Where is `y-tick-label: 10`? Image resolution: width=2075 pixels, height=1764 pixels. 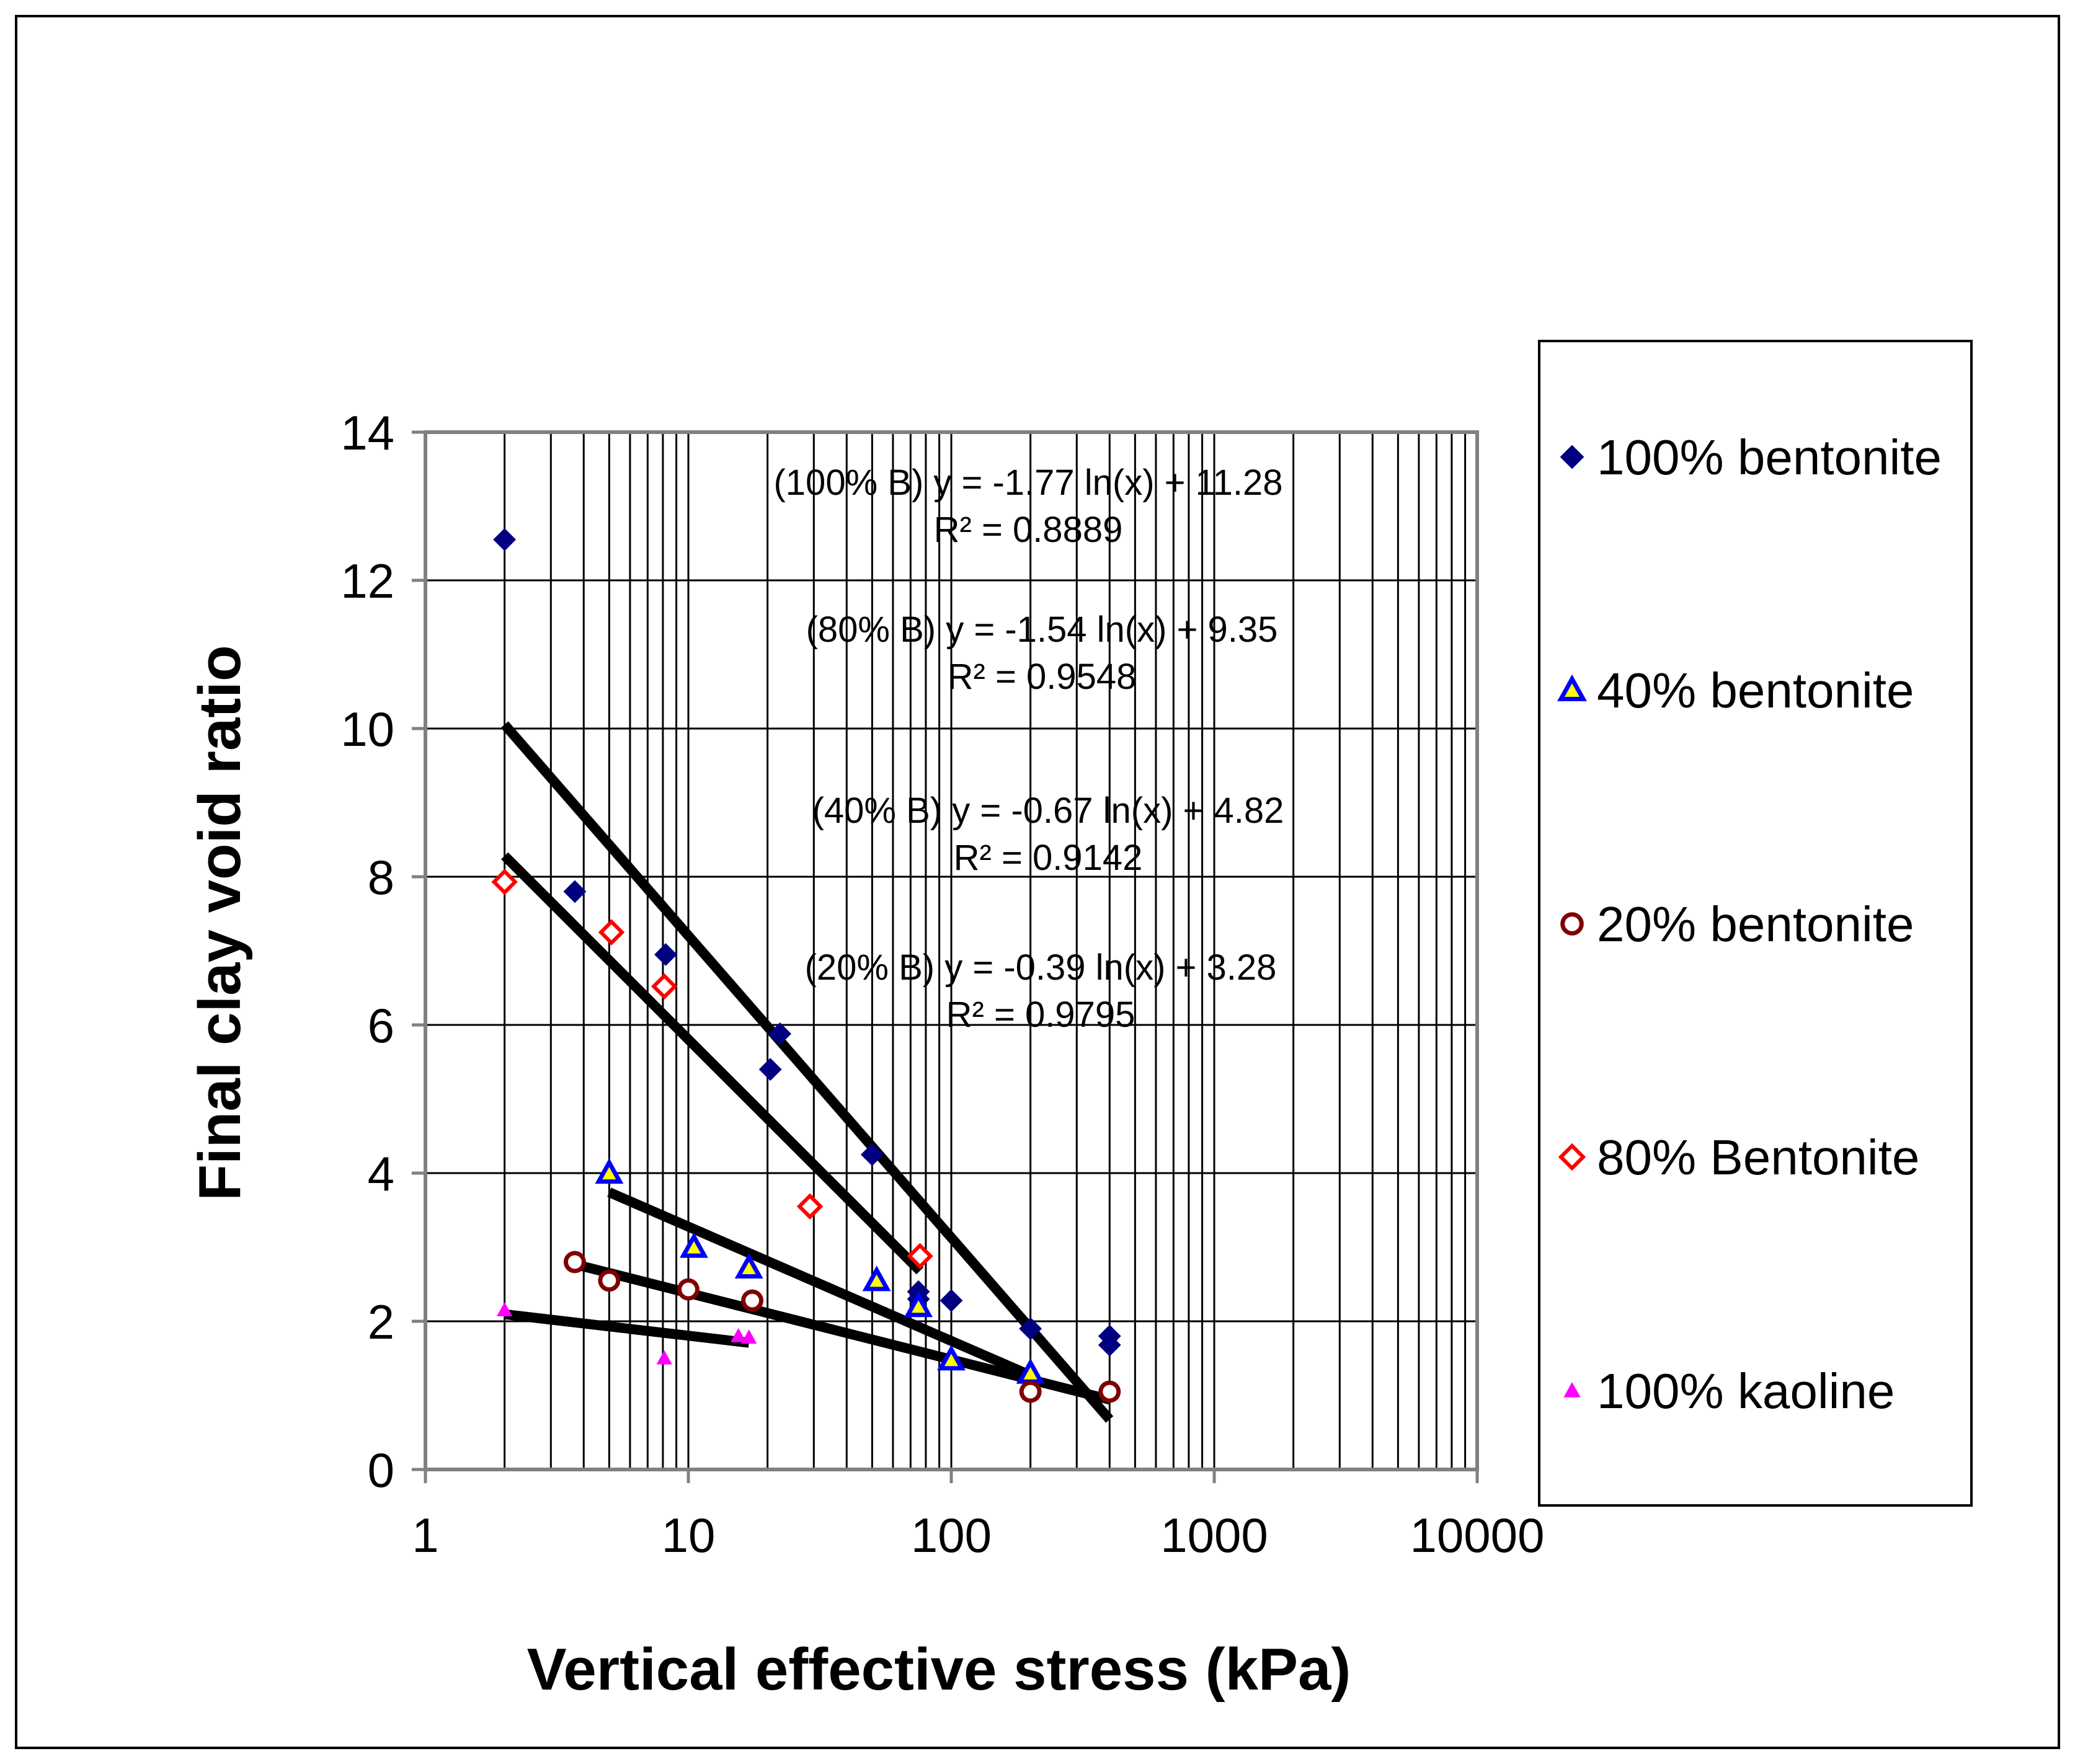 y-tick-label: 10 is located at coordinates (367, 729).